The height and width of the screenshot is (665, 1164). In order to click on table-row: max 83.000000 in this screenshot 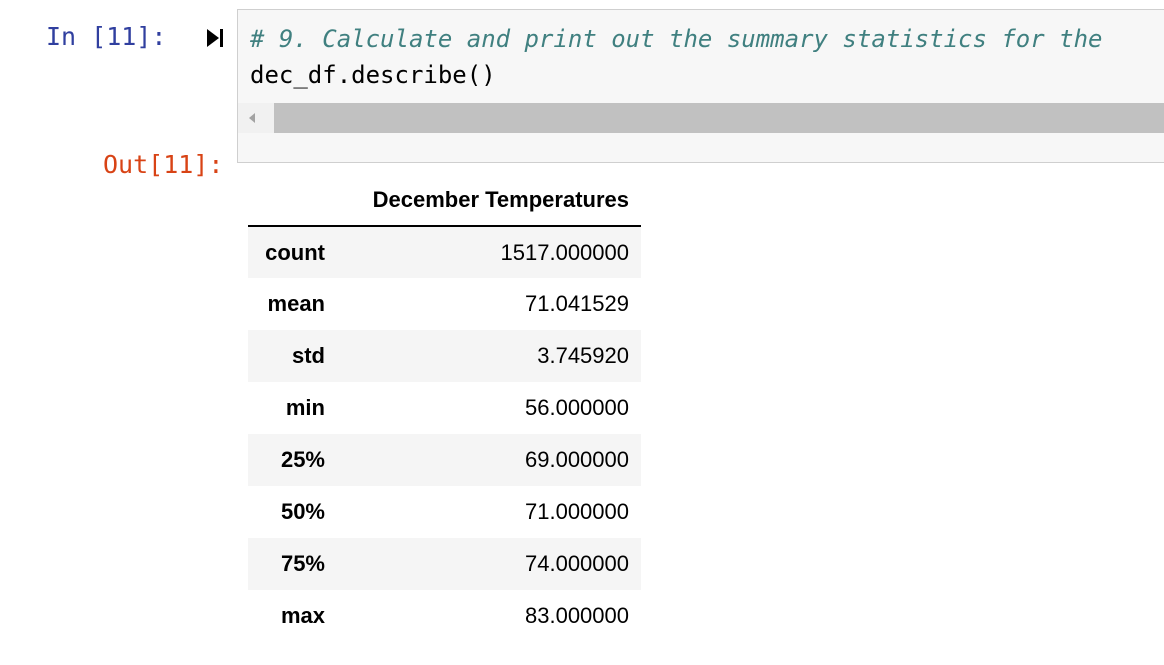, I will do `click(444, 616)`.